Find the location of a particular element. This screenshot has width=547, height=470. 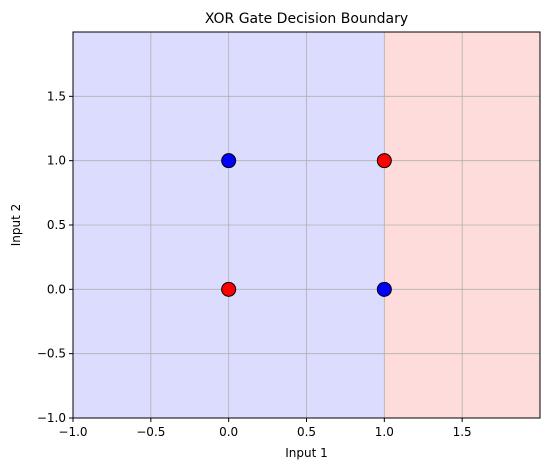

y-tick-label-3: 0.5 is located at coordinates (56, 225).